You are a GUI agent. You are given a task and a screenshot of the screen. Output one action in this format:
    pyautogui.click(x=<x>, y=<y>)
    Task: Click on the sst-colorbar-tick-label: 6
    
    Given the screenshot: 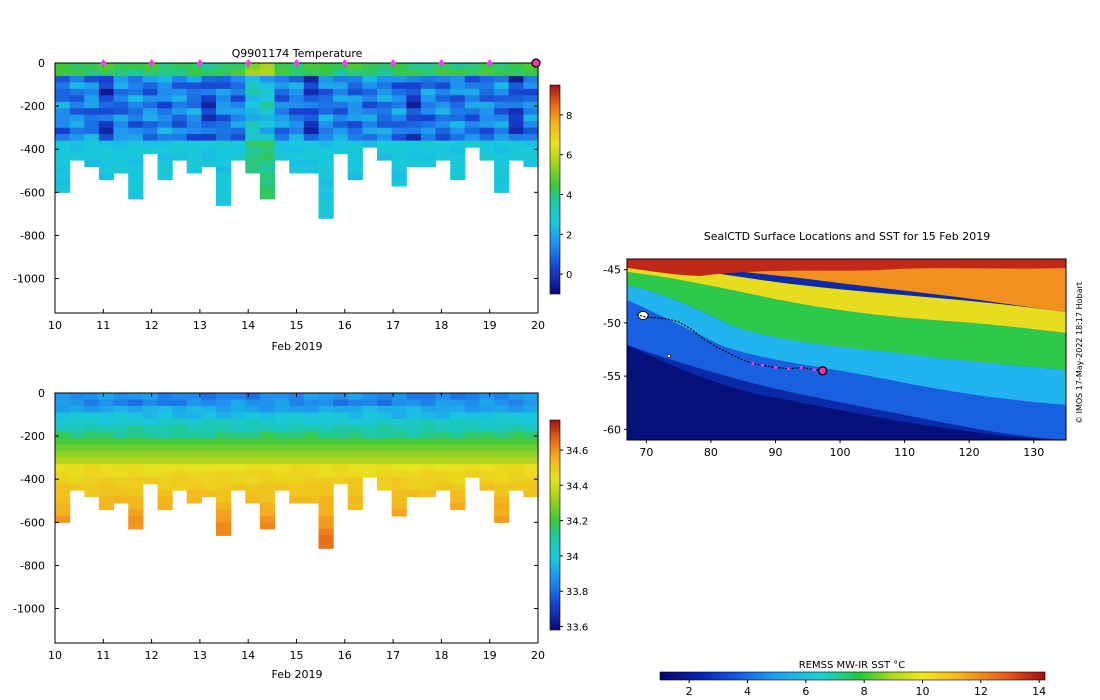 What is the action you would take?
    pyautogui.click(x=805, y=691)
    